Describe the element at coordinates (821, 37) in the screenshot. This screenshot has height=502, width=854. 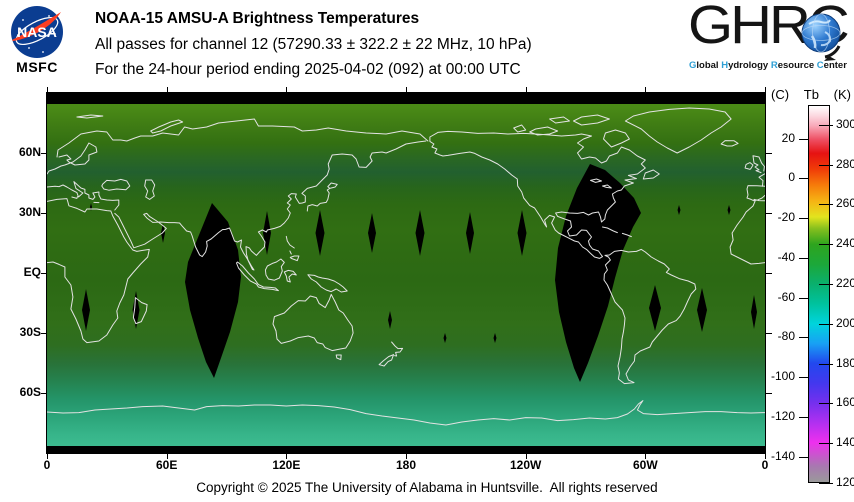
I see `globe-icon` at that location.